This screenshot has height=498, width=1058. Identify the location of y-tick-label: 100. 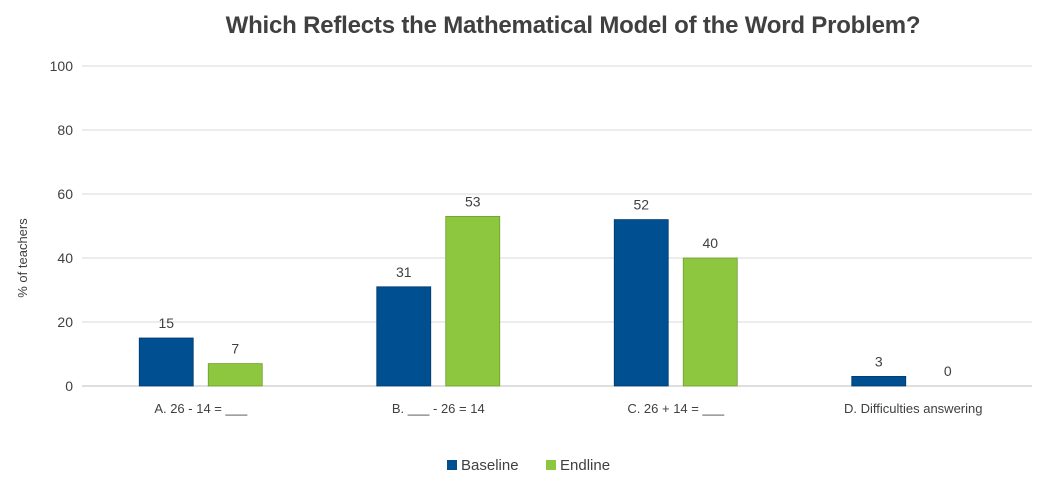
(62, 66).